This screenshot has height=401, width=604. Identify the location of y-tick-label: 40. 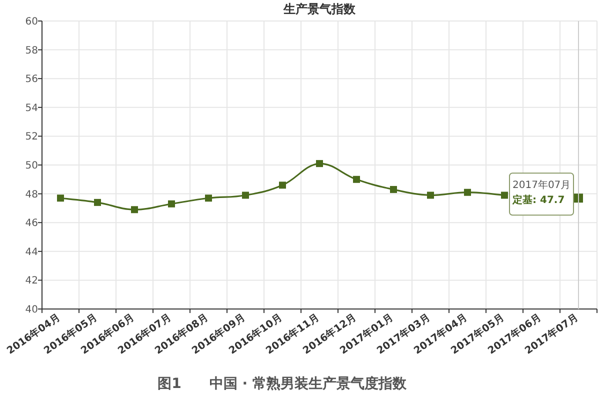
(31, 310).